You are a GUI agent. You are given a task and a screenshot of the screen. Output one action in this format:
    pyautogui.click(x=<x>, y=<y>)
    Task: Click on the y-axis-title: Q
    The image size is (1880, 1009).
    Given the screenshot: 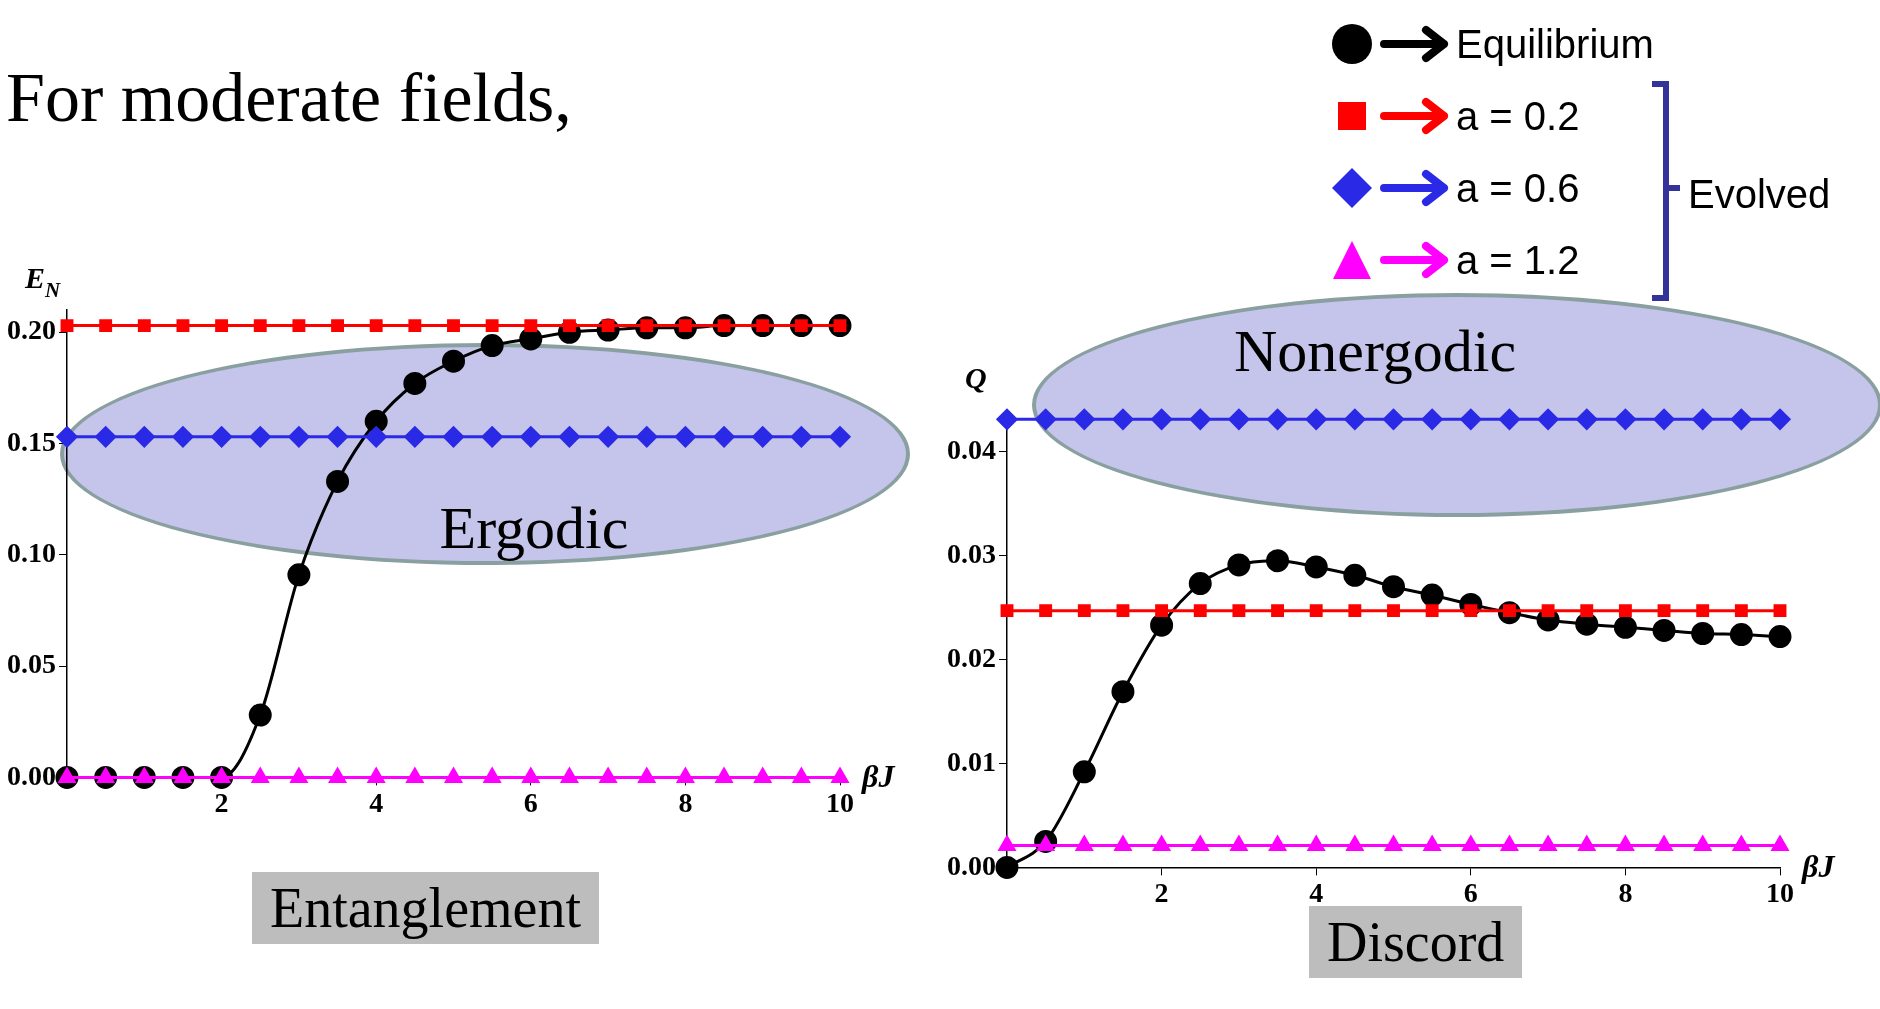 What is the action you would take?
    pyautogui.click(x=976, y=377)
    